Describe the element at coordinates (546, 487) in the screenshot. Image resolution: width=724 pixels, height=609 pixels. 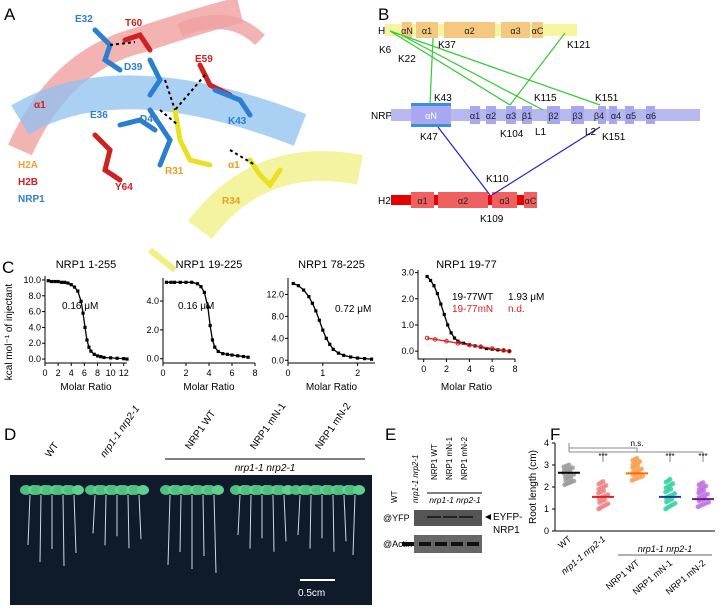
I see `y-tick-label: 2` at that location.